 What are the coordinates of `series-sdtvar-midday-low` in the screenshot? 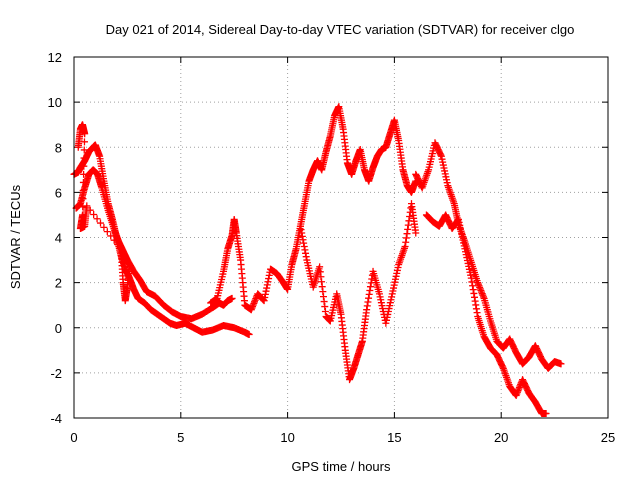 It's located at (358, 292).